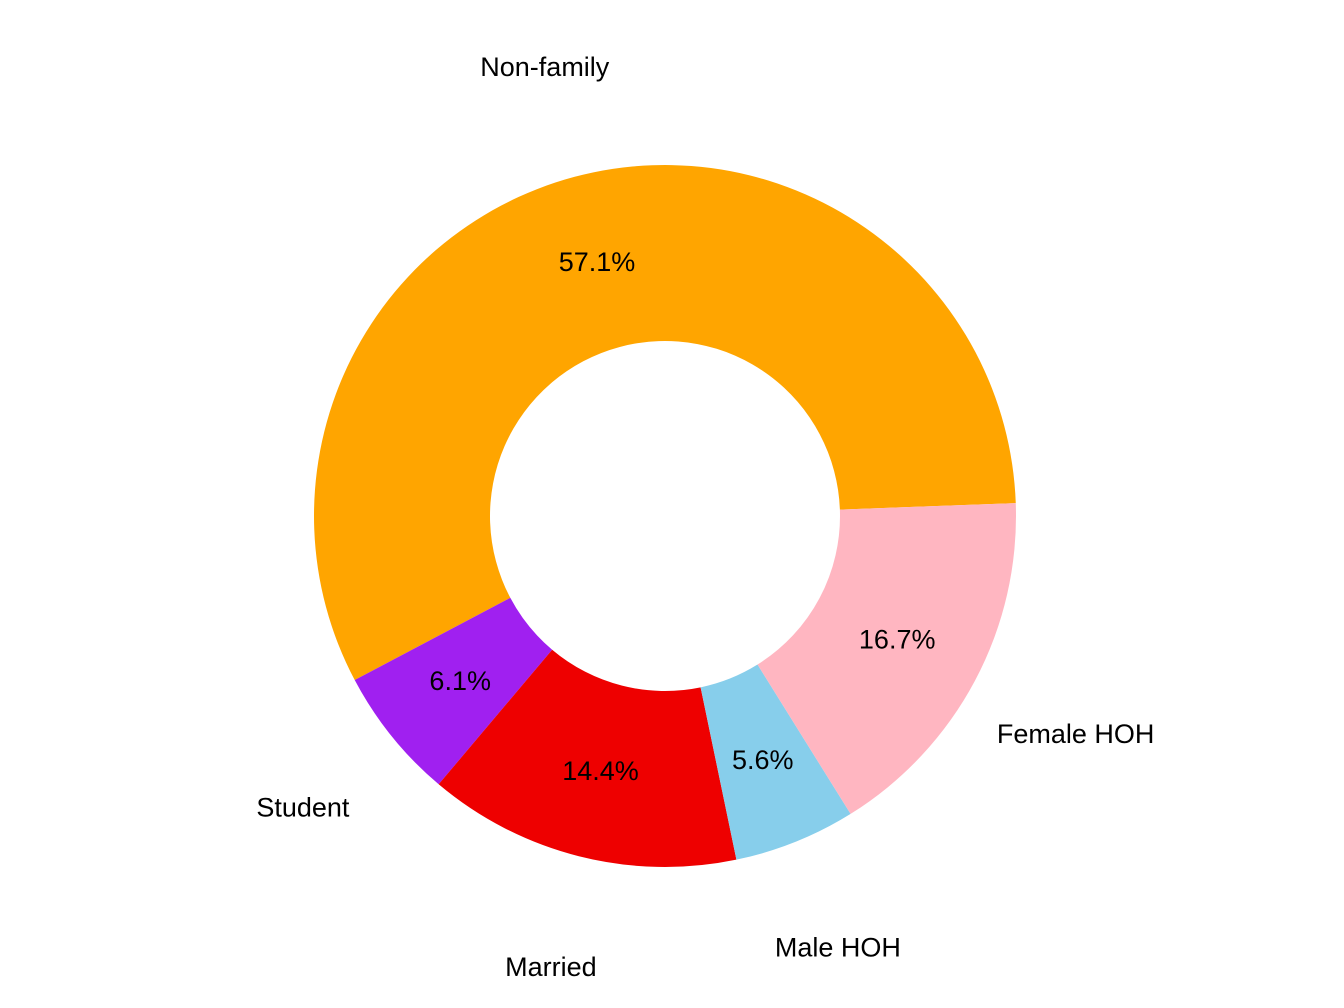 This screenshot has height=1008, width=1344. What do you see at coordinates (763, 760) in the screenshot?
I see `value-label-male-hoh: 5.6%` at bounding box center [763, 760].